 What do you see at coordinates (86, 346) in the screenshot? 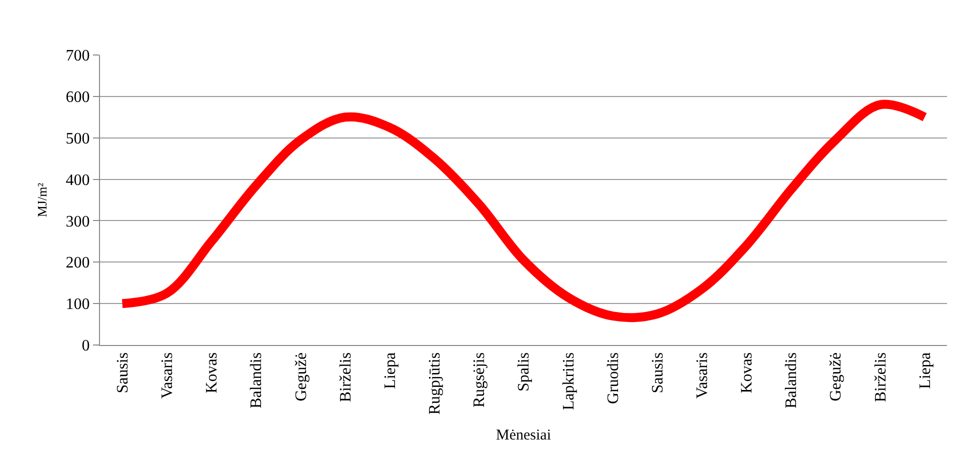
I see `y-tick-label: 0` at bounding box center [86, 346].